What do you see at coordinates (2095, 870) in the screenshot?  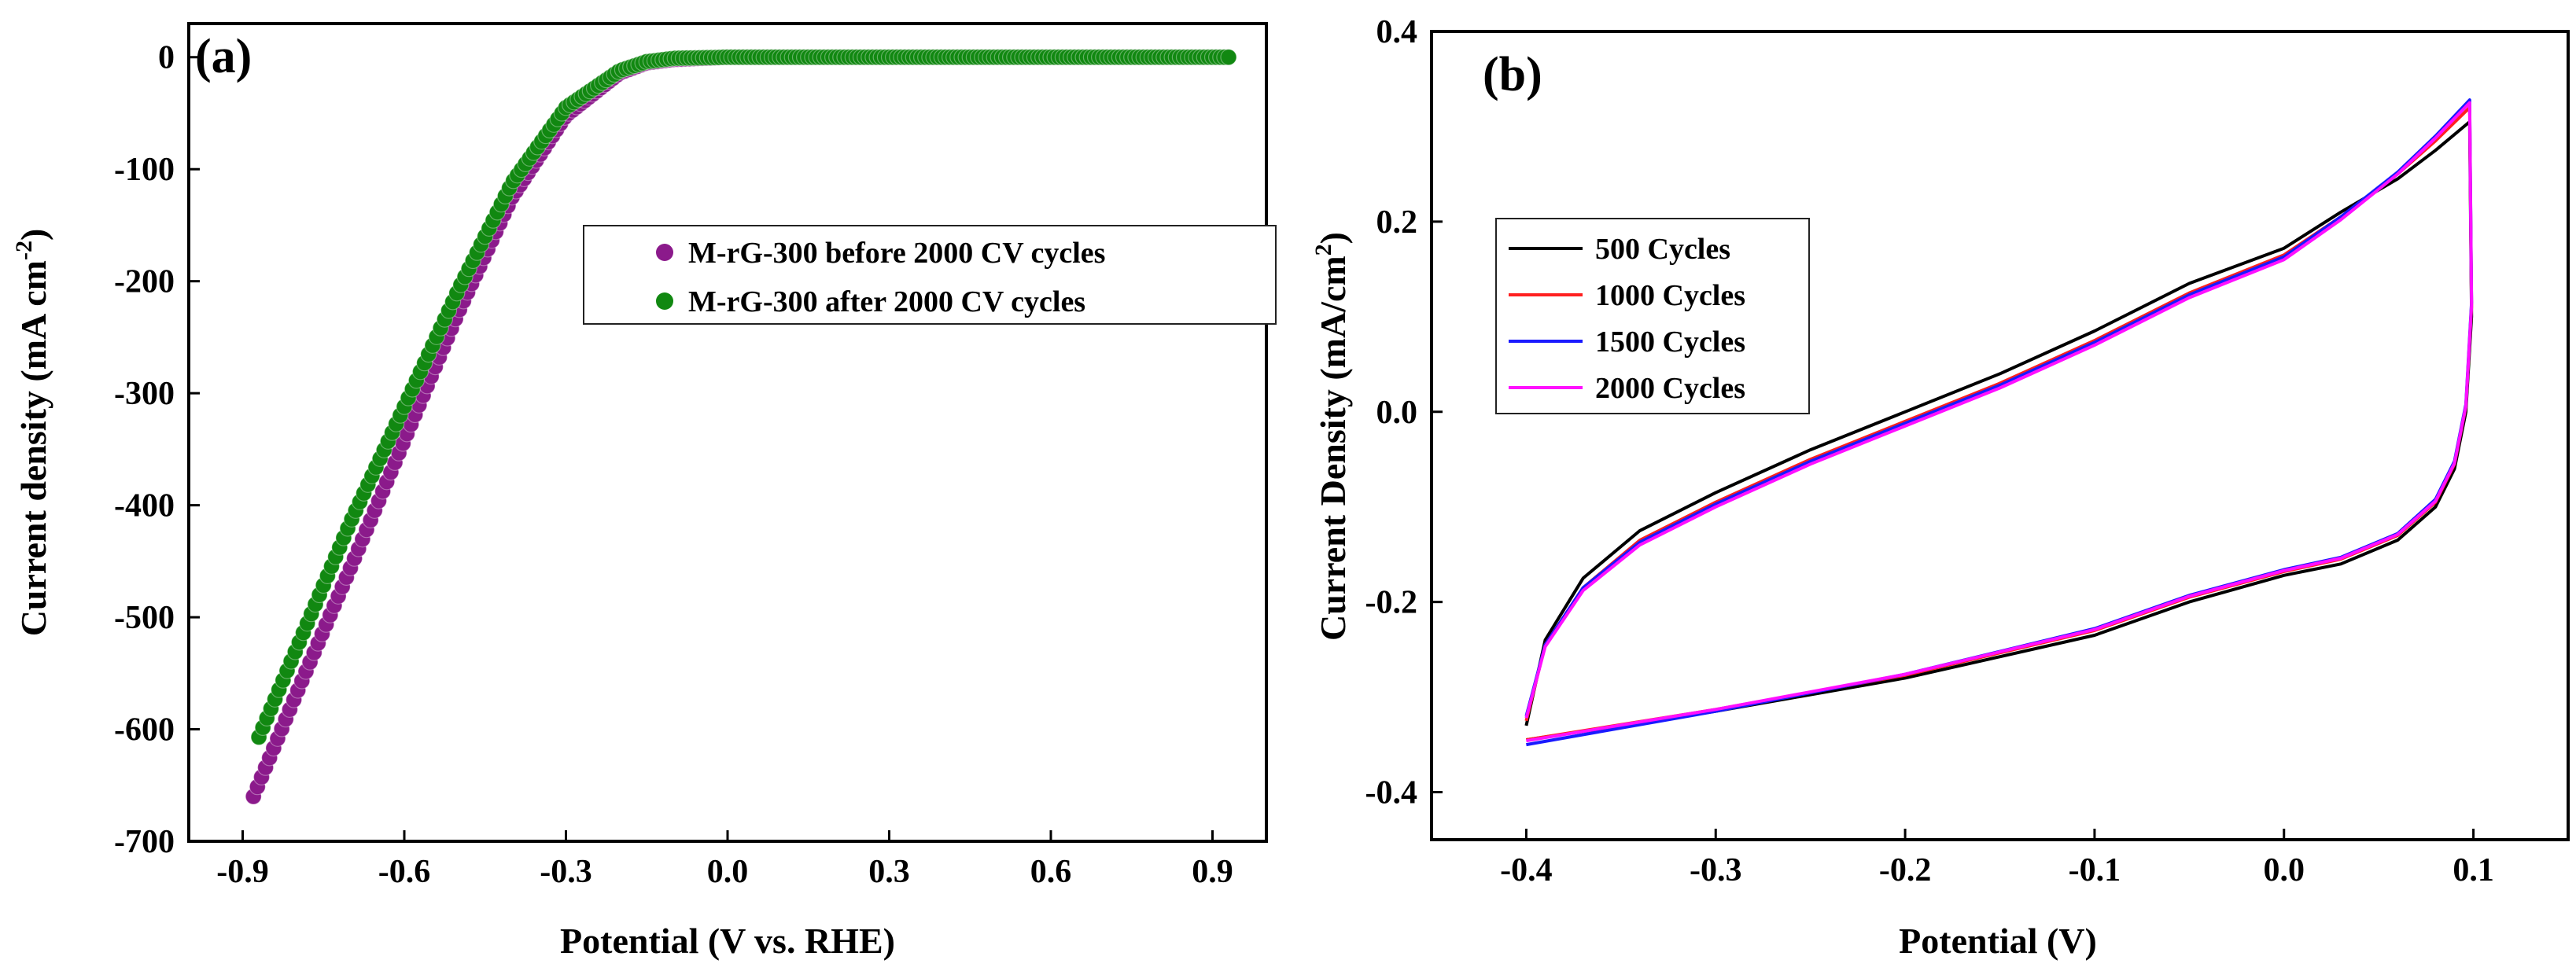 I see `panel-b-x-tick-label: -0.1` at bounding box center [2095, 870].